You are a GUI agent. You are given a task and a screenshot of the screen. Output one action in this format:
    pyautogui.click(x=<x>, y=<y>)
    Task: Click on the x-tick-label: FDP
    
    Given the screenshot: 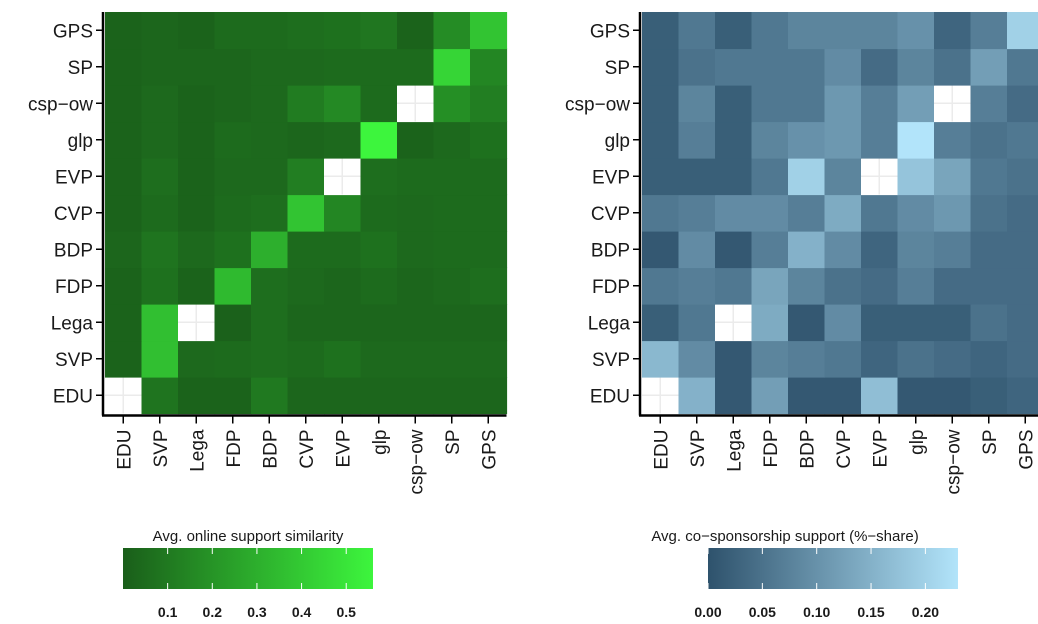 What is the action you would take?
    pyautogui.click(x=234, y=449)
    